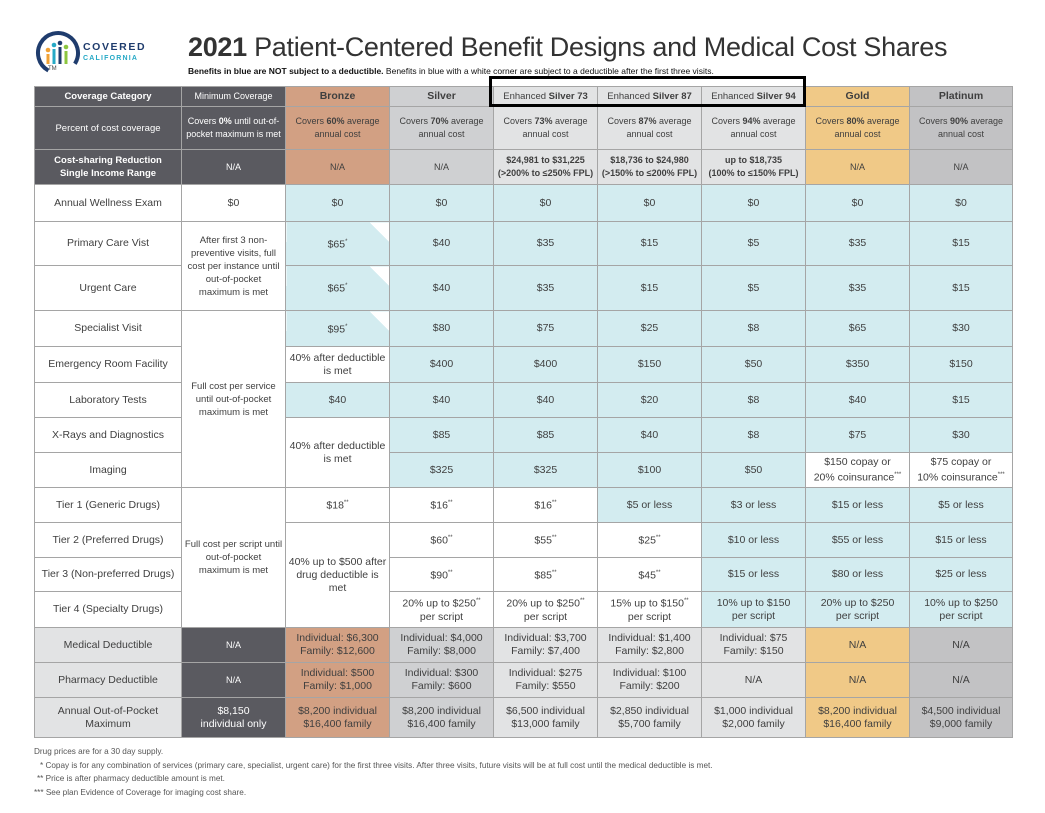 This screenshot has width=1045, height=813. I want to click on line1: Individual: $300, so click(441, 673).